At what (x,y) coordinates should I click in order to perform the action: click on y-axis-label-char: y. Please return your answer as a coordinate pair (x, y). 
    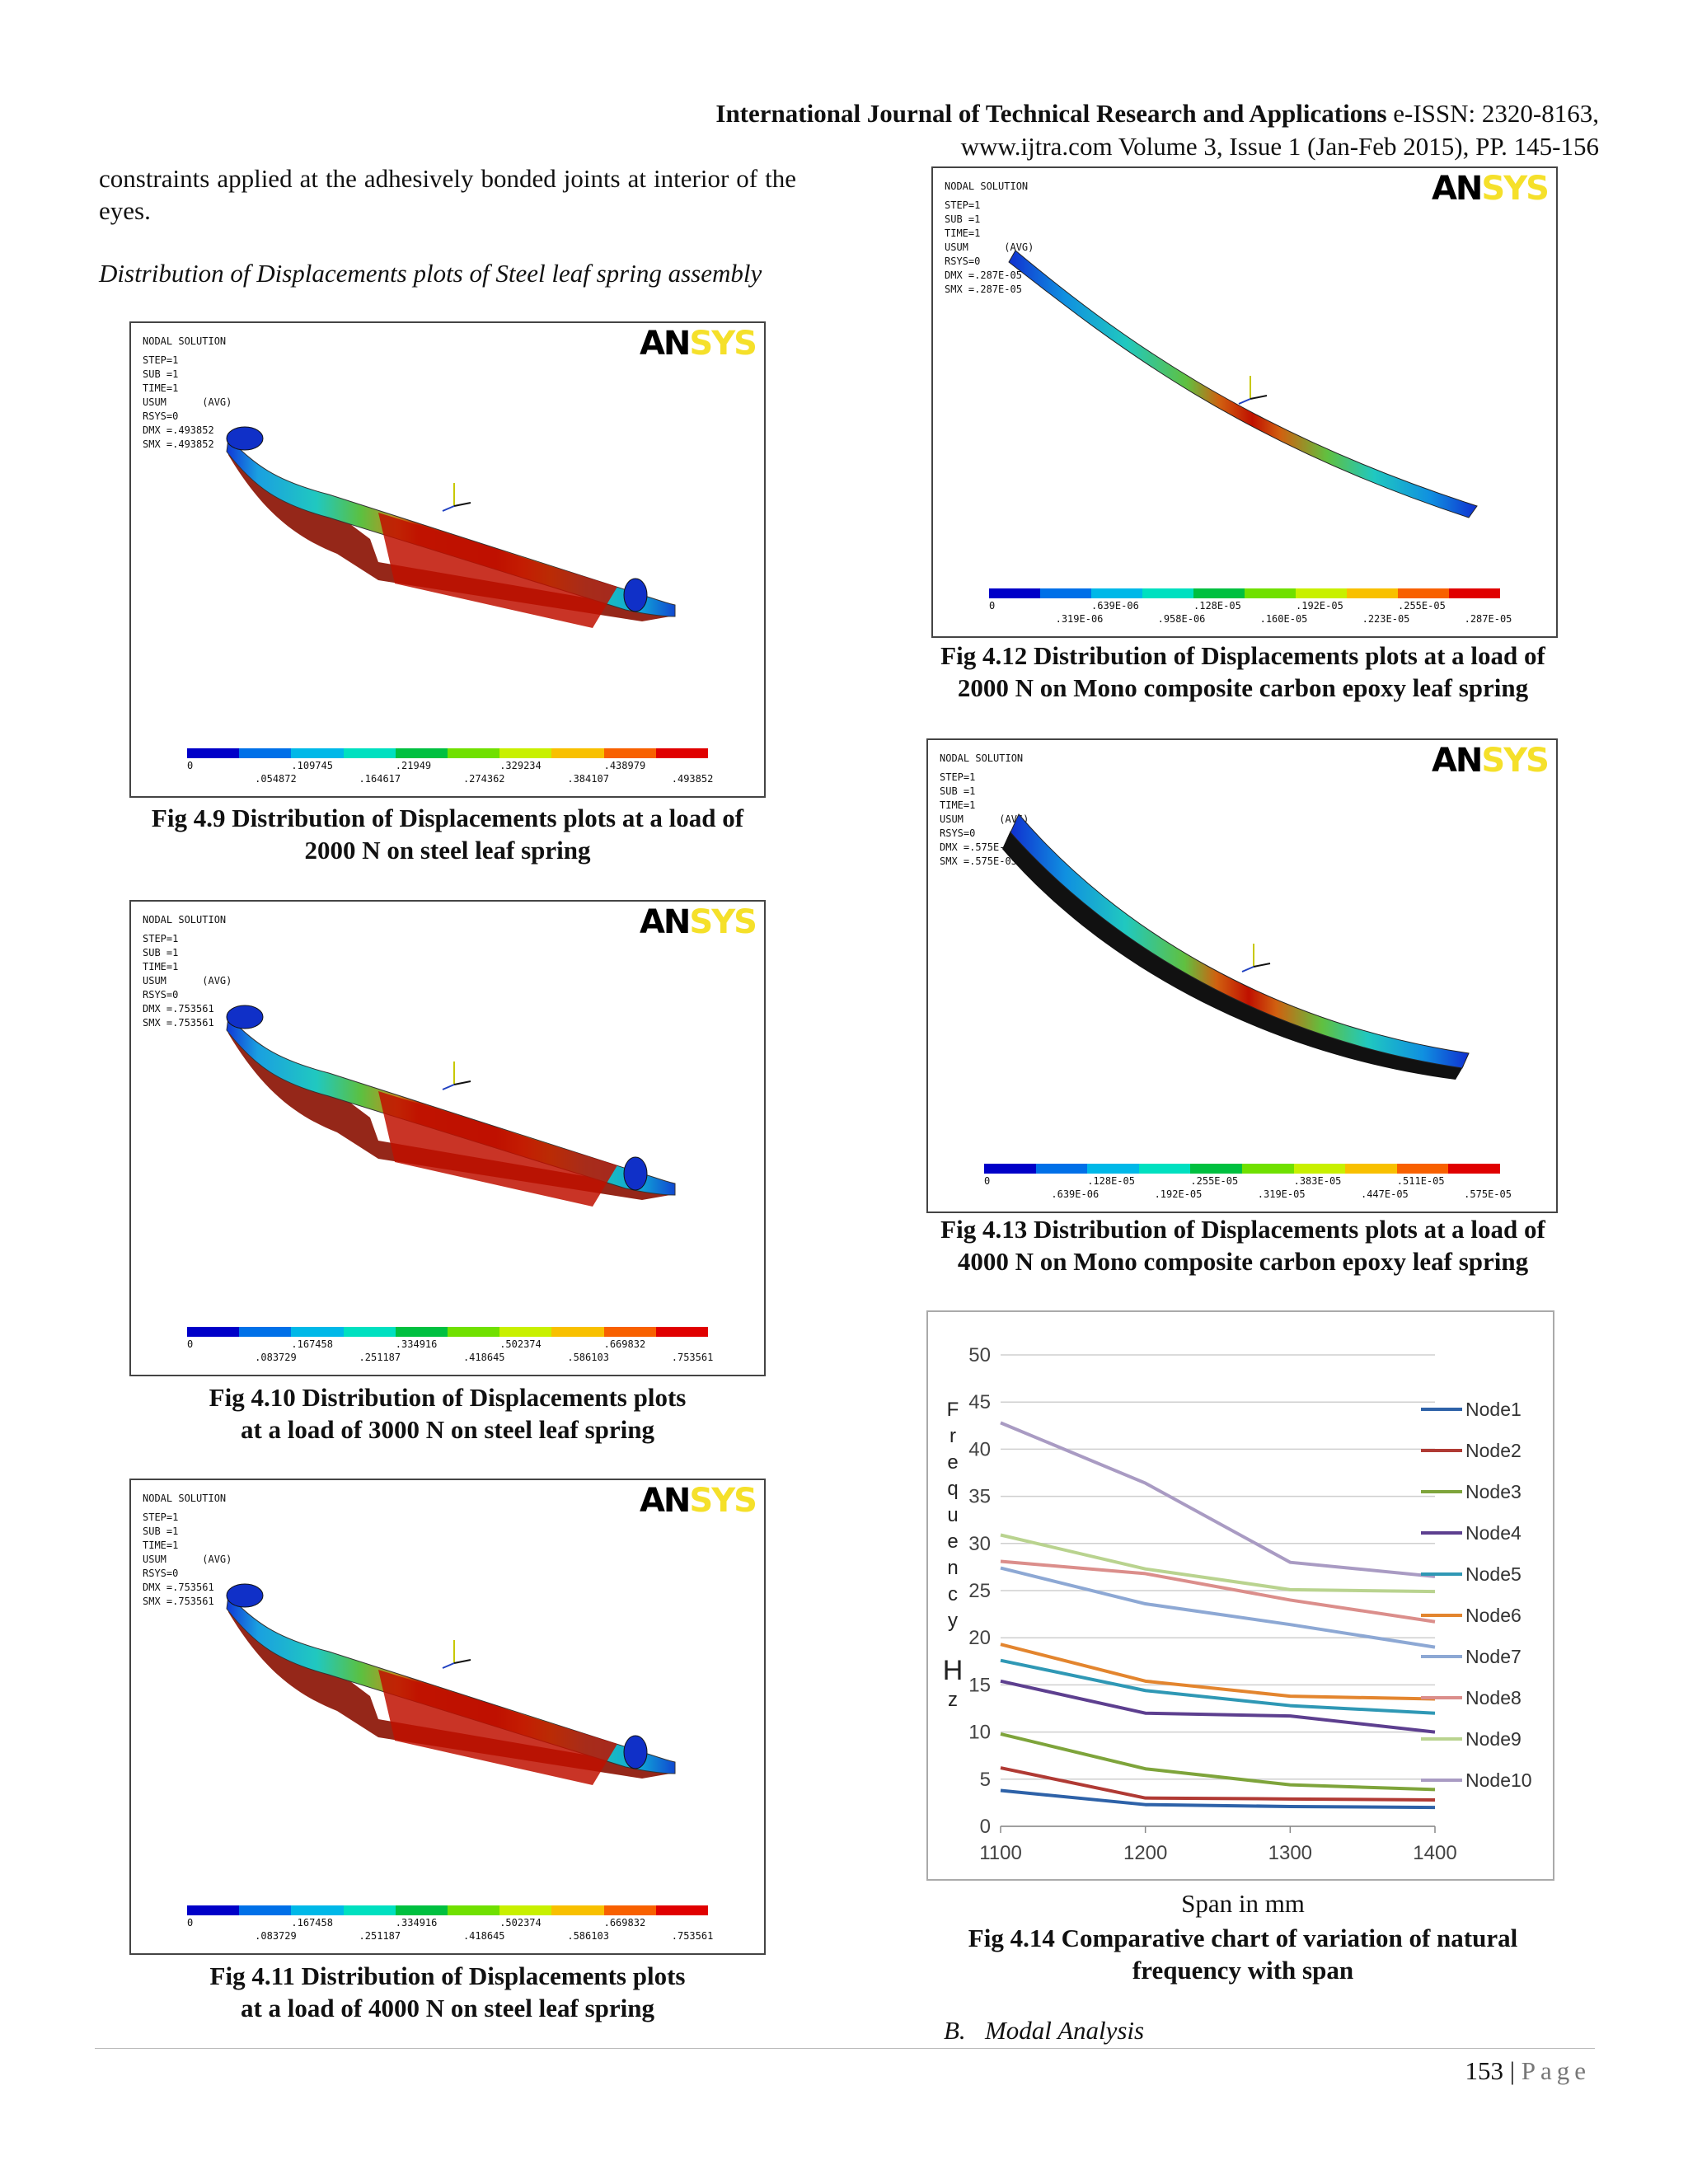
    Looking at the image, I should click on (953, 1621).